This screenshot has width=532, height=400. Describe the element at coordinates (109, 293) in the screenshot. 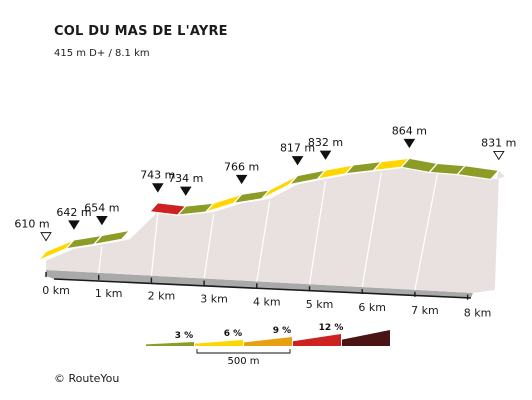

I see `x-tick-label: 1 km` at that location.